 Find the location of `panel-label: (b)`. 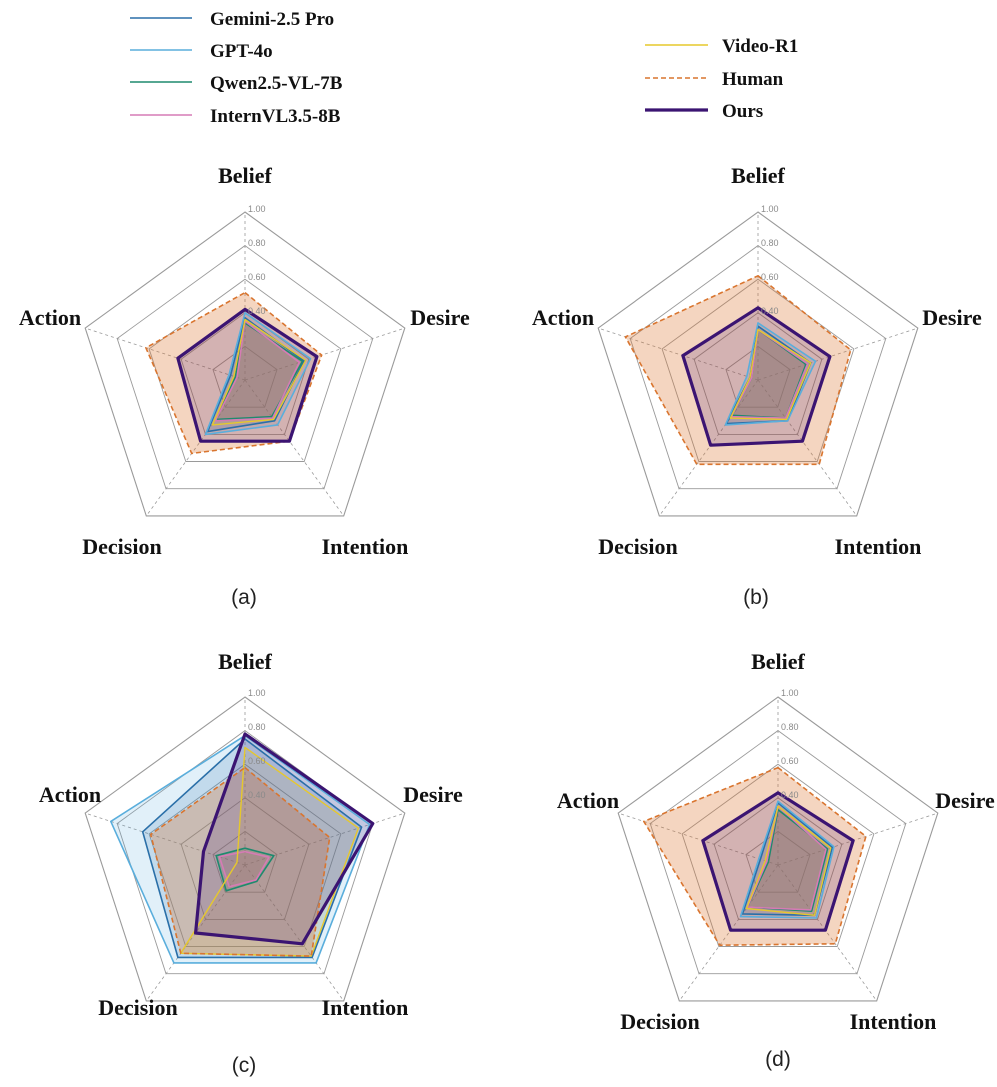

panel-label: (b) is located at coordinates (756, 597).